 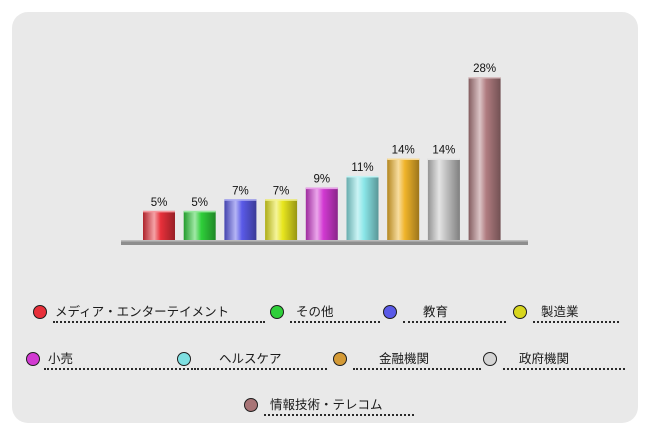 I want to click on data-label: 11%, so click(x=362, y=168).